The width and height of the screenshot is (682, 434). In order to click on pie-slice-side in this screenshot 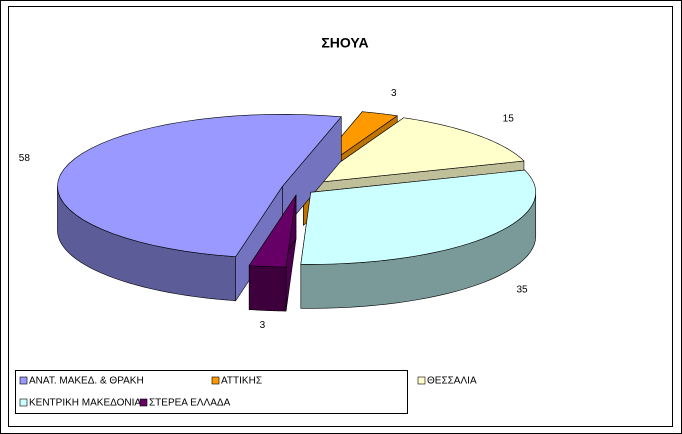, I will do `click(267, 288)`.